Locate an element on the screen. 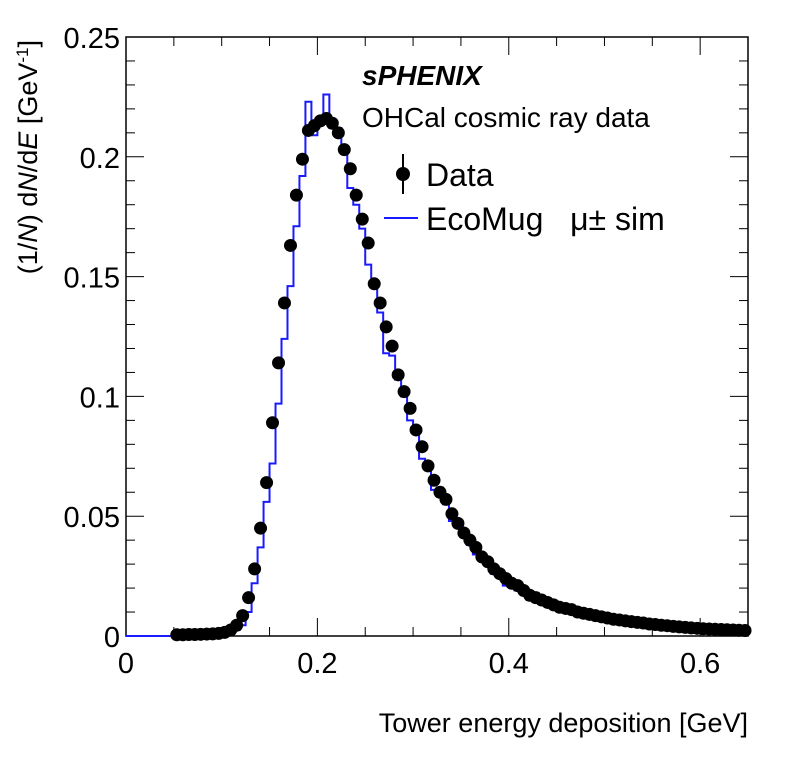  y-tick-label: 0.1 is located at coordinates (100, 398).